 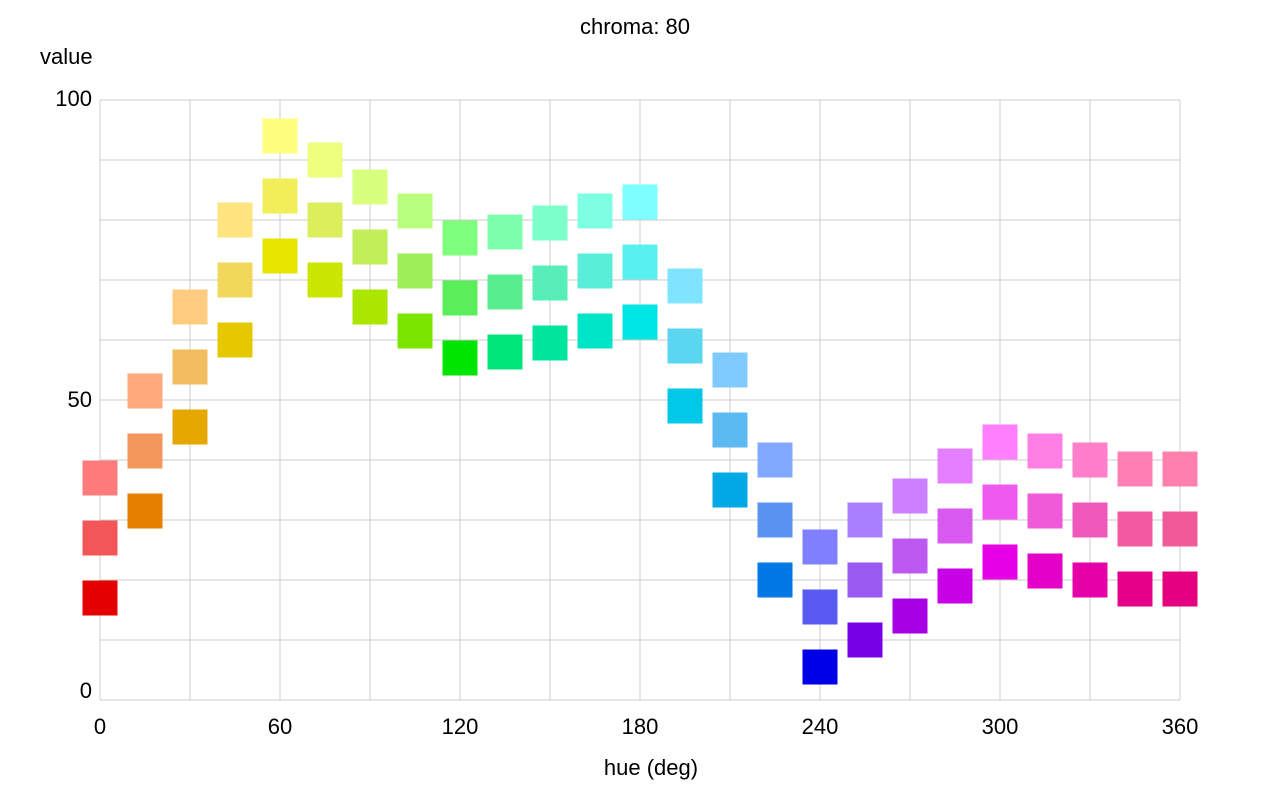 I want to click on x-tick-label: 0, so click(x=100, y=726).